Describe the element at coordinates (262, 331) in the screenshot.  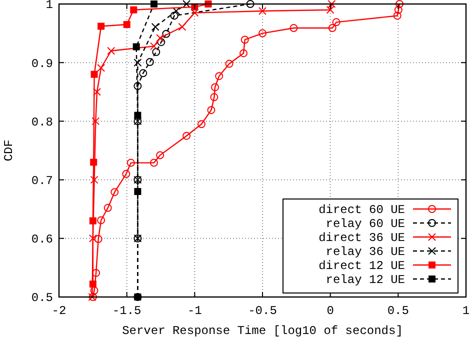
I see `x-axis-title: Server Response Time [log10 of seconds]` at that location.